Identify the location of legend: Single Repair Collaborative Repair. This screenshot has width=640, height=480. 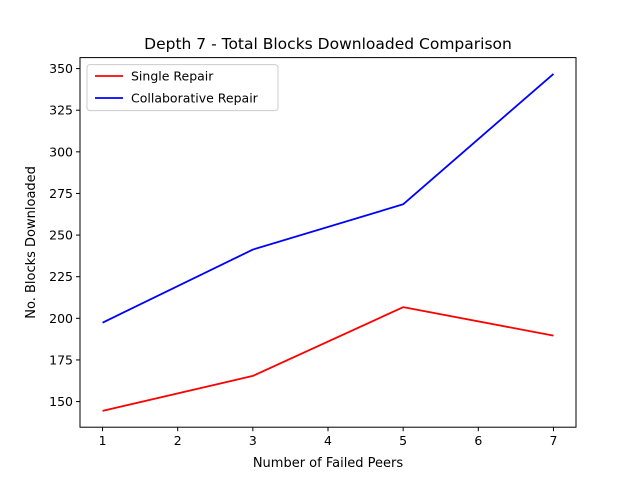
(182, 88).